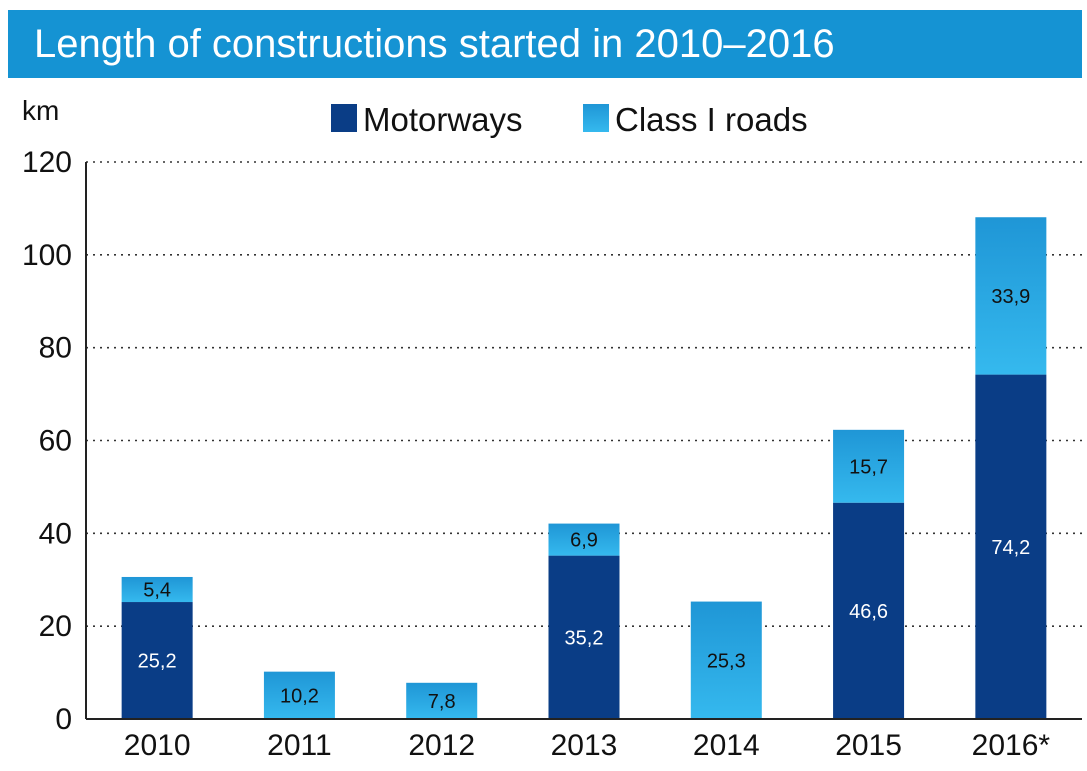  What do you see at coordinates (441, 745) in the screenshot?
I see `x-tick-label: 2012` at bounding box center [441, 745].